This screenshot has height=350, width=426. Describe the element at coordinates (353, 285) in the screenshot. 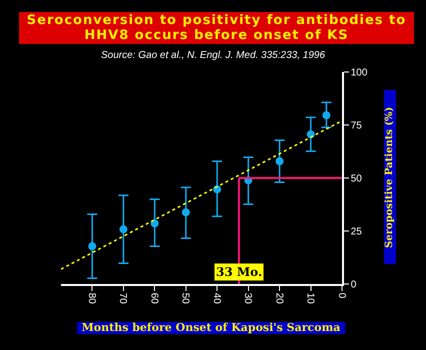

I see `y-tick-label: 0` at that location.